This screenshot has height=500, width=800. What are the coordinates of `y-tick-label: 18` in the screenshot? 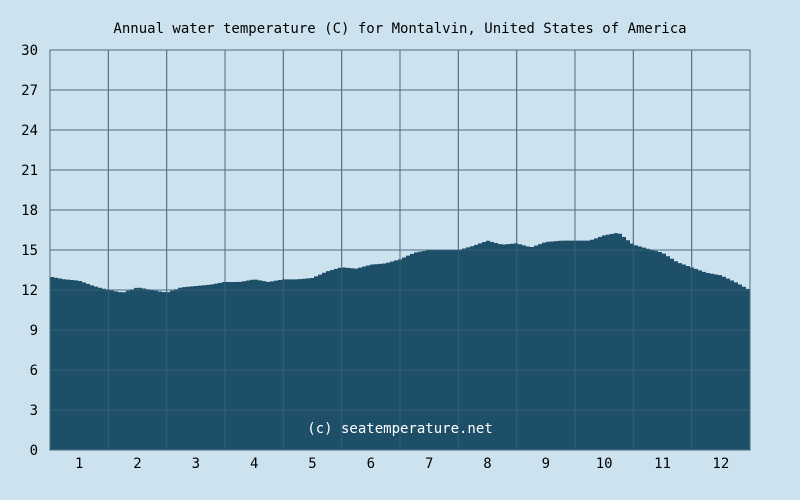 It's located at (29, 211).